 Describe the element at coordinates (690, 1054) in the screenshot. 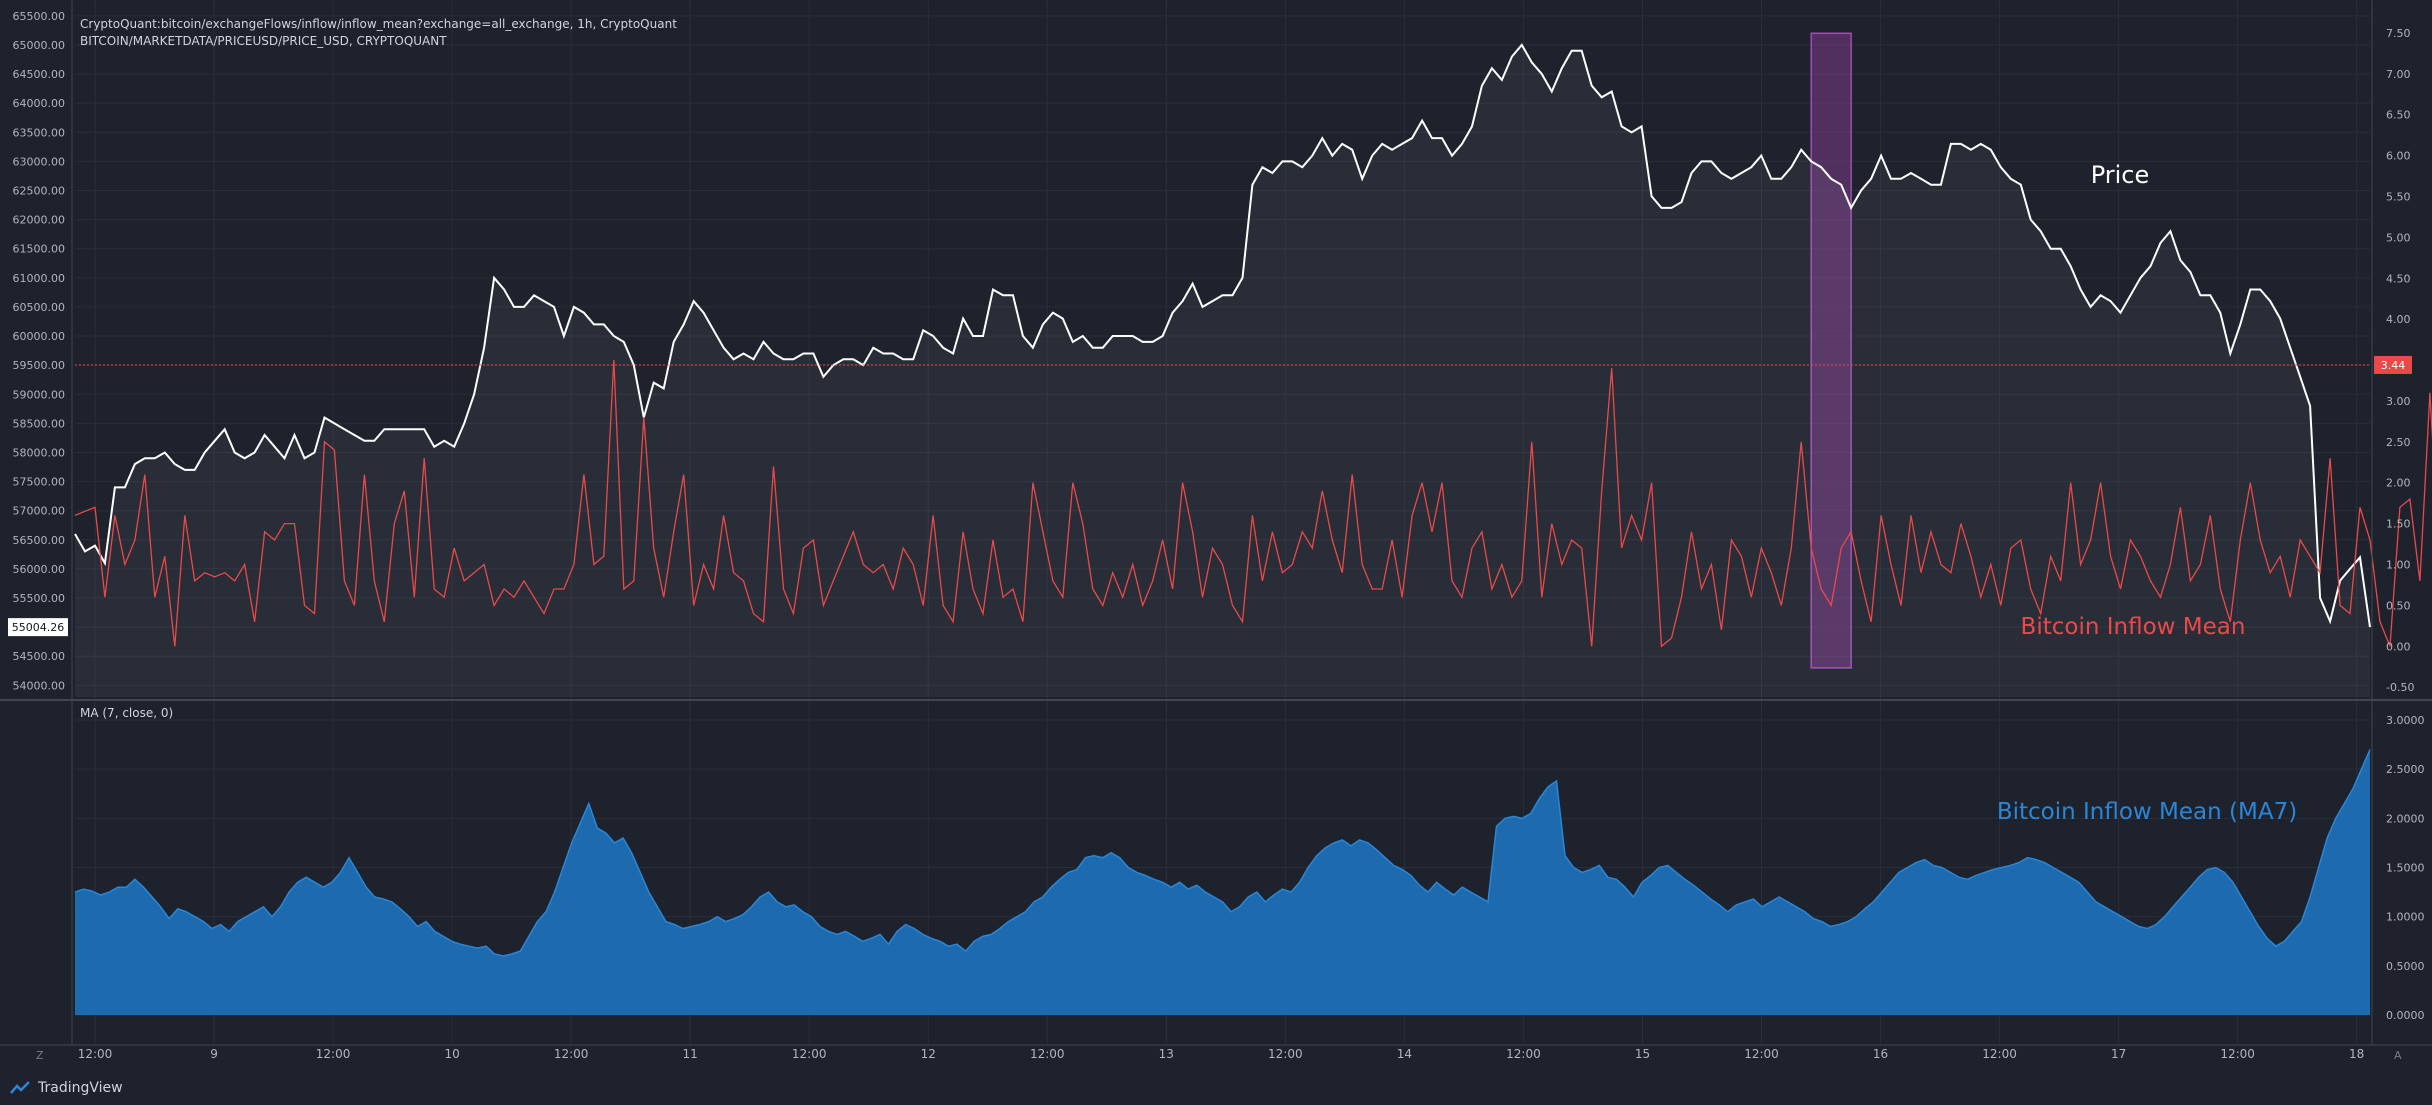

I see `x-tick-label: 11` at that location.